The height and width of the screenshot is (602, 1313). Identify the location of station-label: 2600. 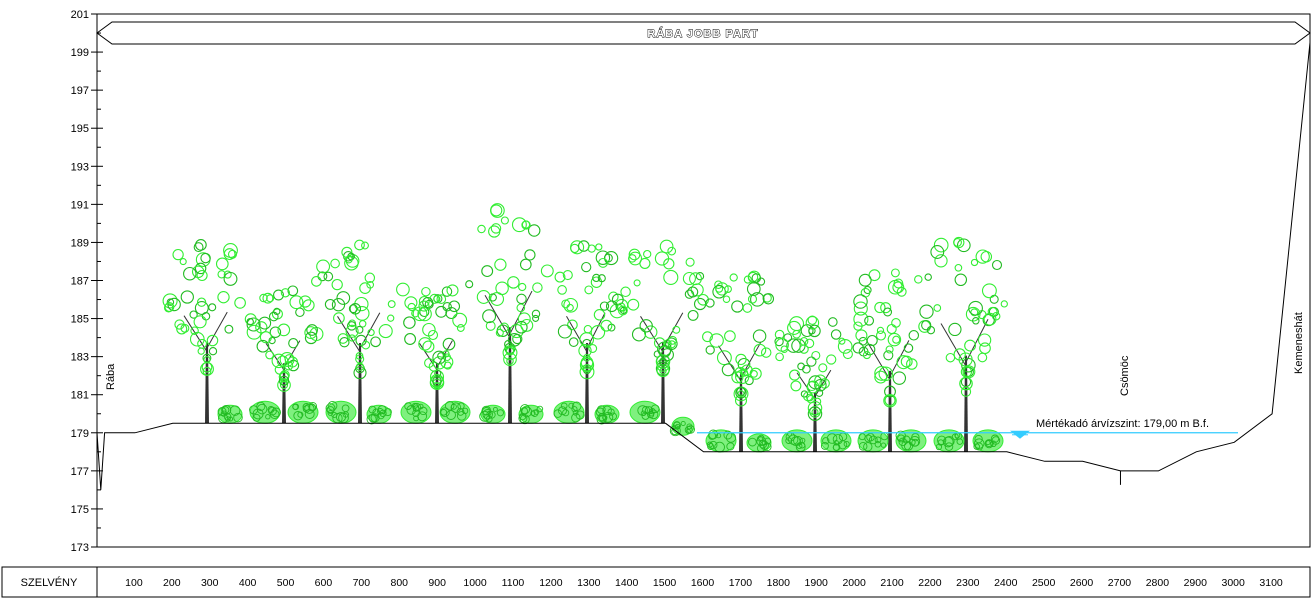
(1082, 583).